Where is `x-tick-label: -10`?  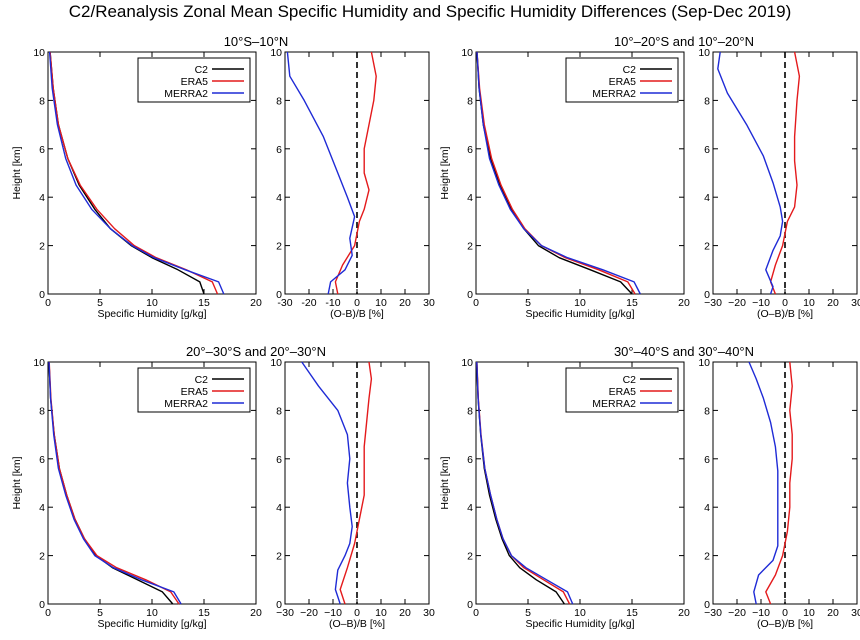
x-tick-label: -10 is located at coordinates (332, 303).